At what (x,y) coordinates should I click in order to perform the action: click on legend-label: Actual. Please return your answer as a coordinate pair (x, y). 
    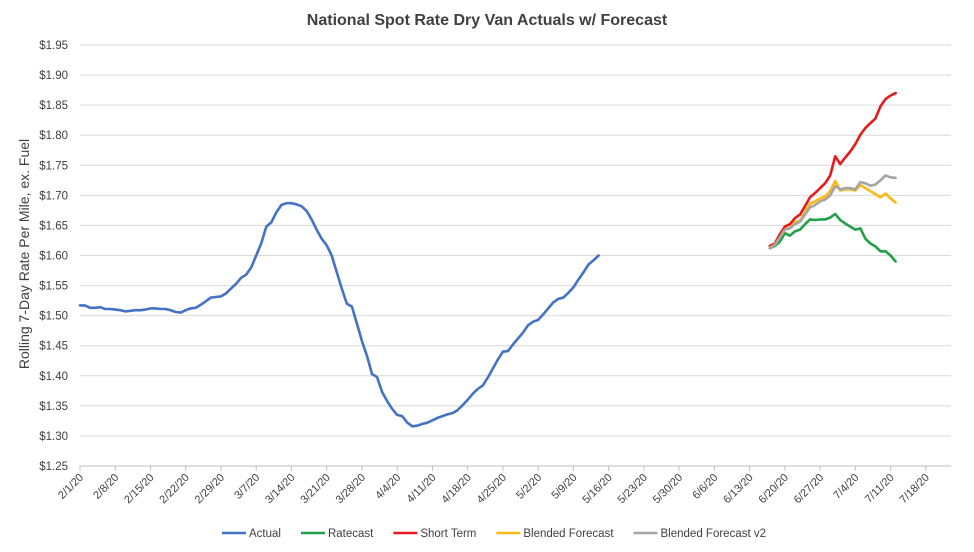
    Looking at the image, I should click on (265, 534).